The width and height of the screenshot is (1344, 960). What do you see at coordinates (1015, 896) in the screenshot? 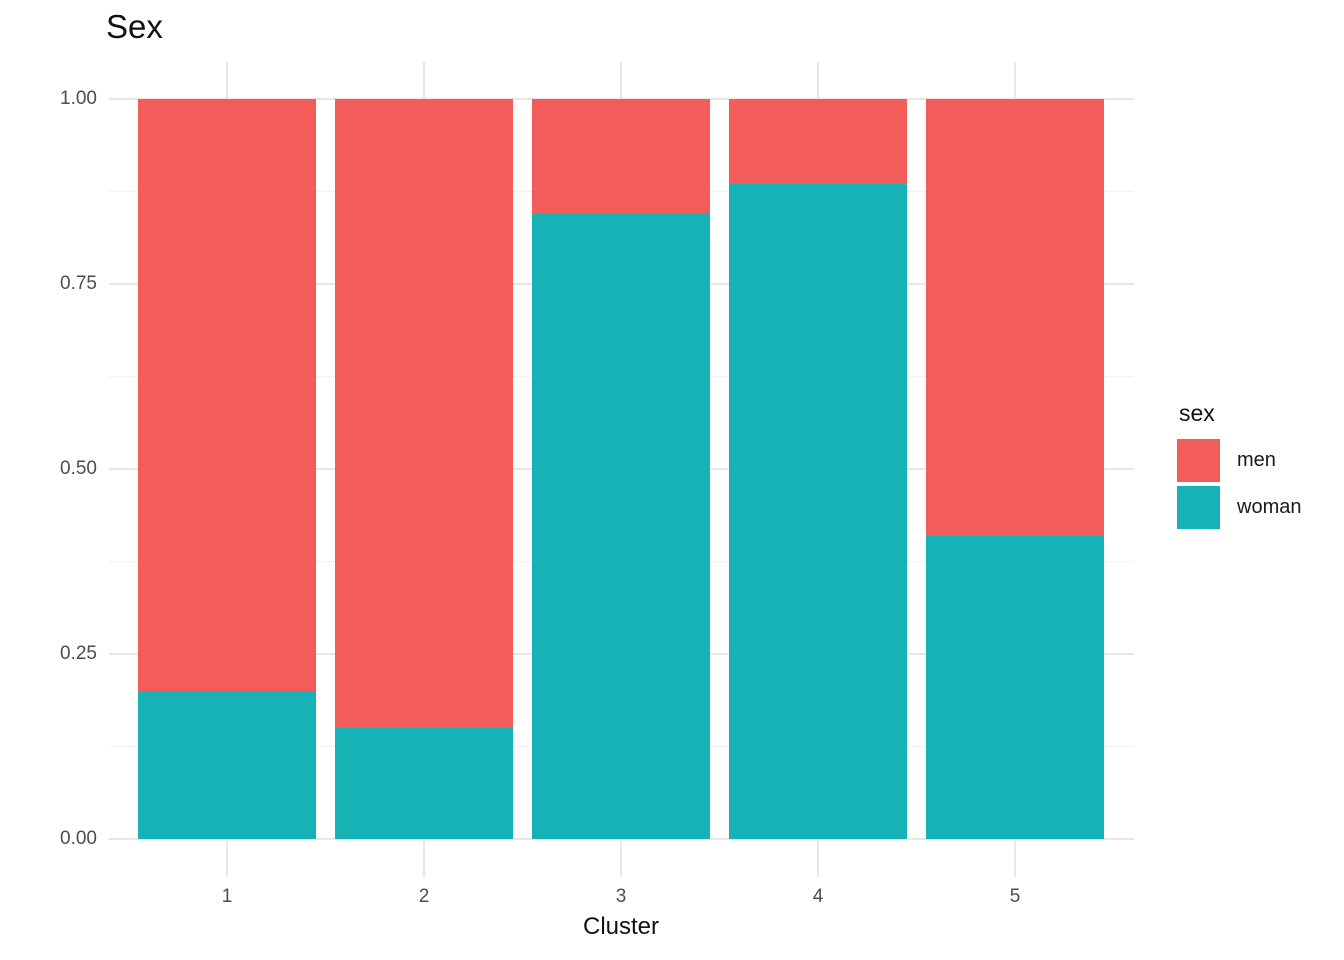
I see `x-tick-label: 5` at bounding box center [1015, 896].